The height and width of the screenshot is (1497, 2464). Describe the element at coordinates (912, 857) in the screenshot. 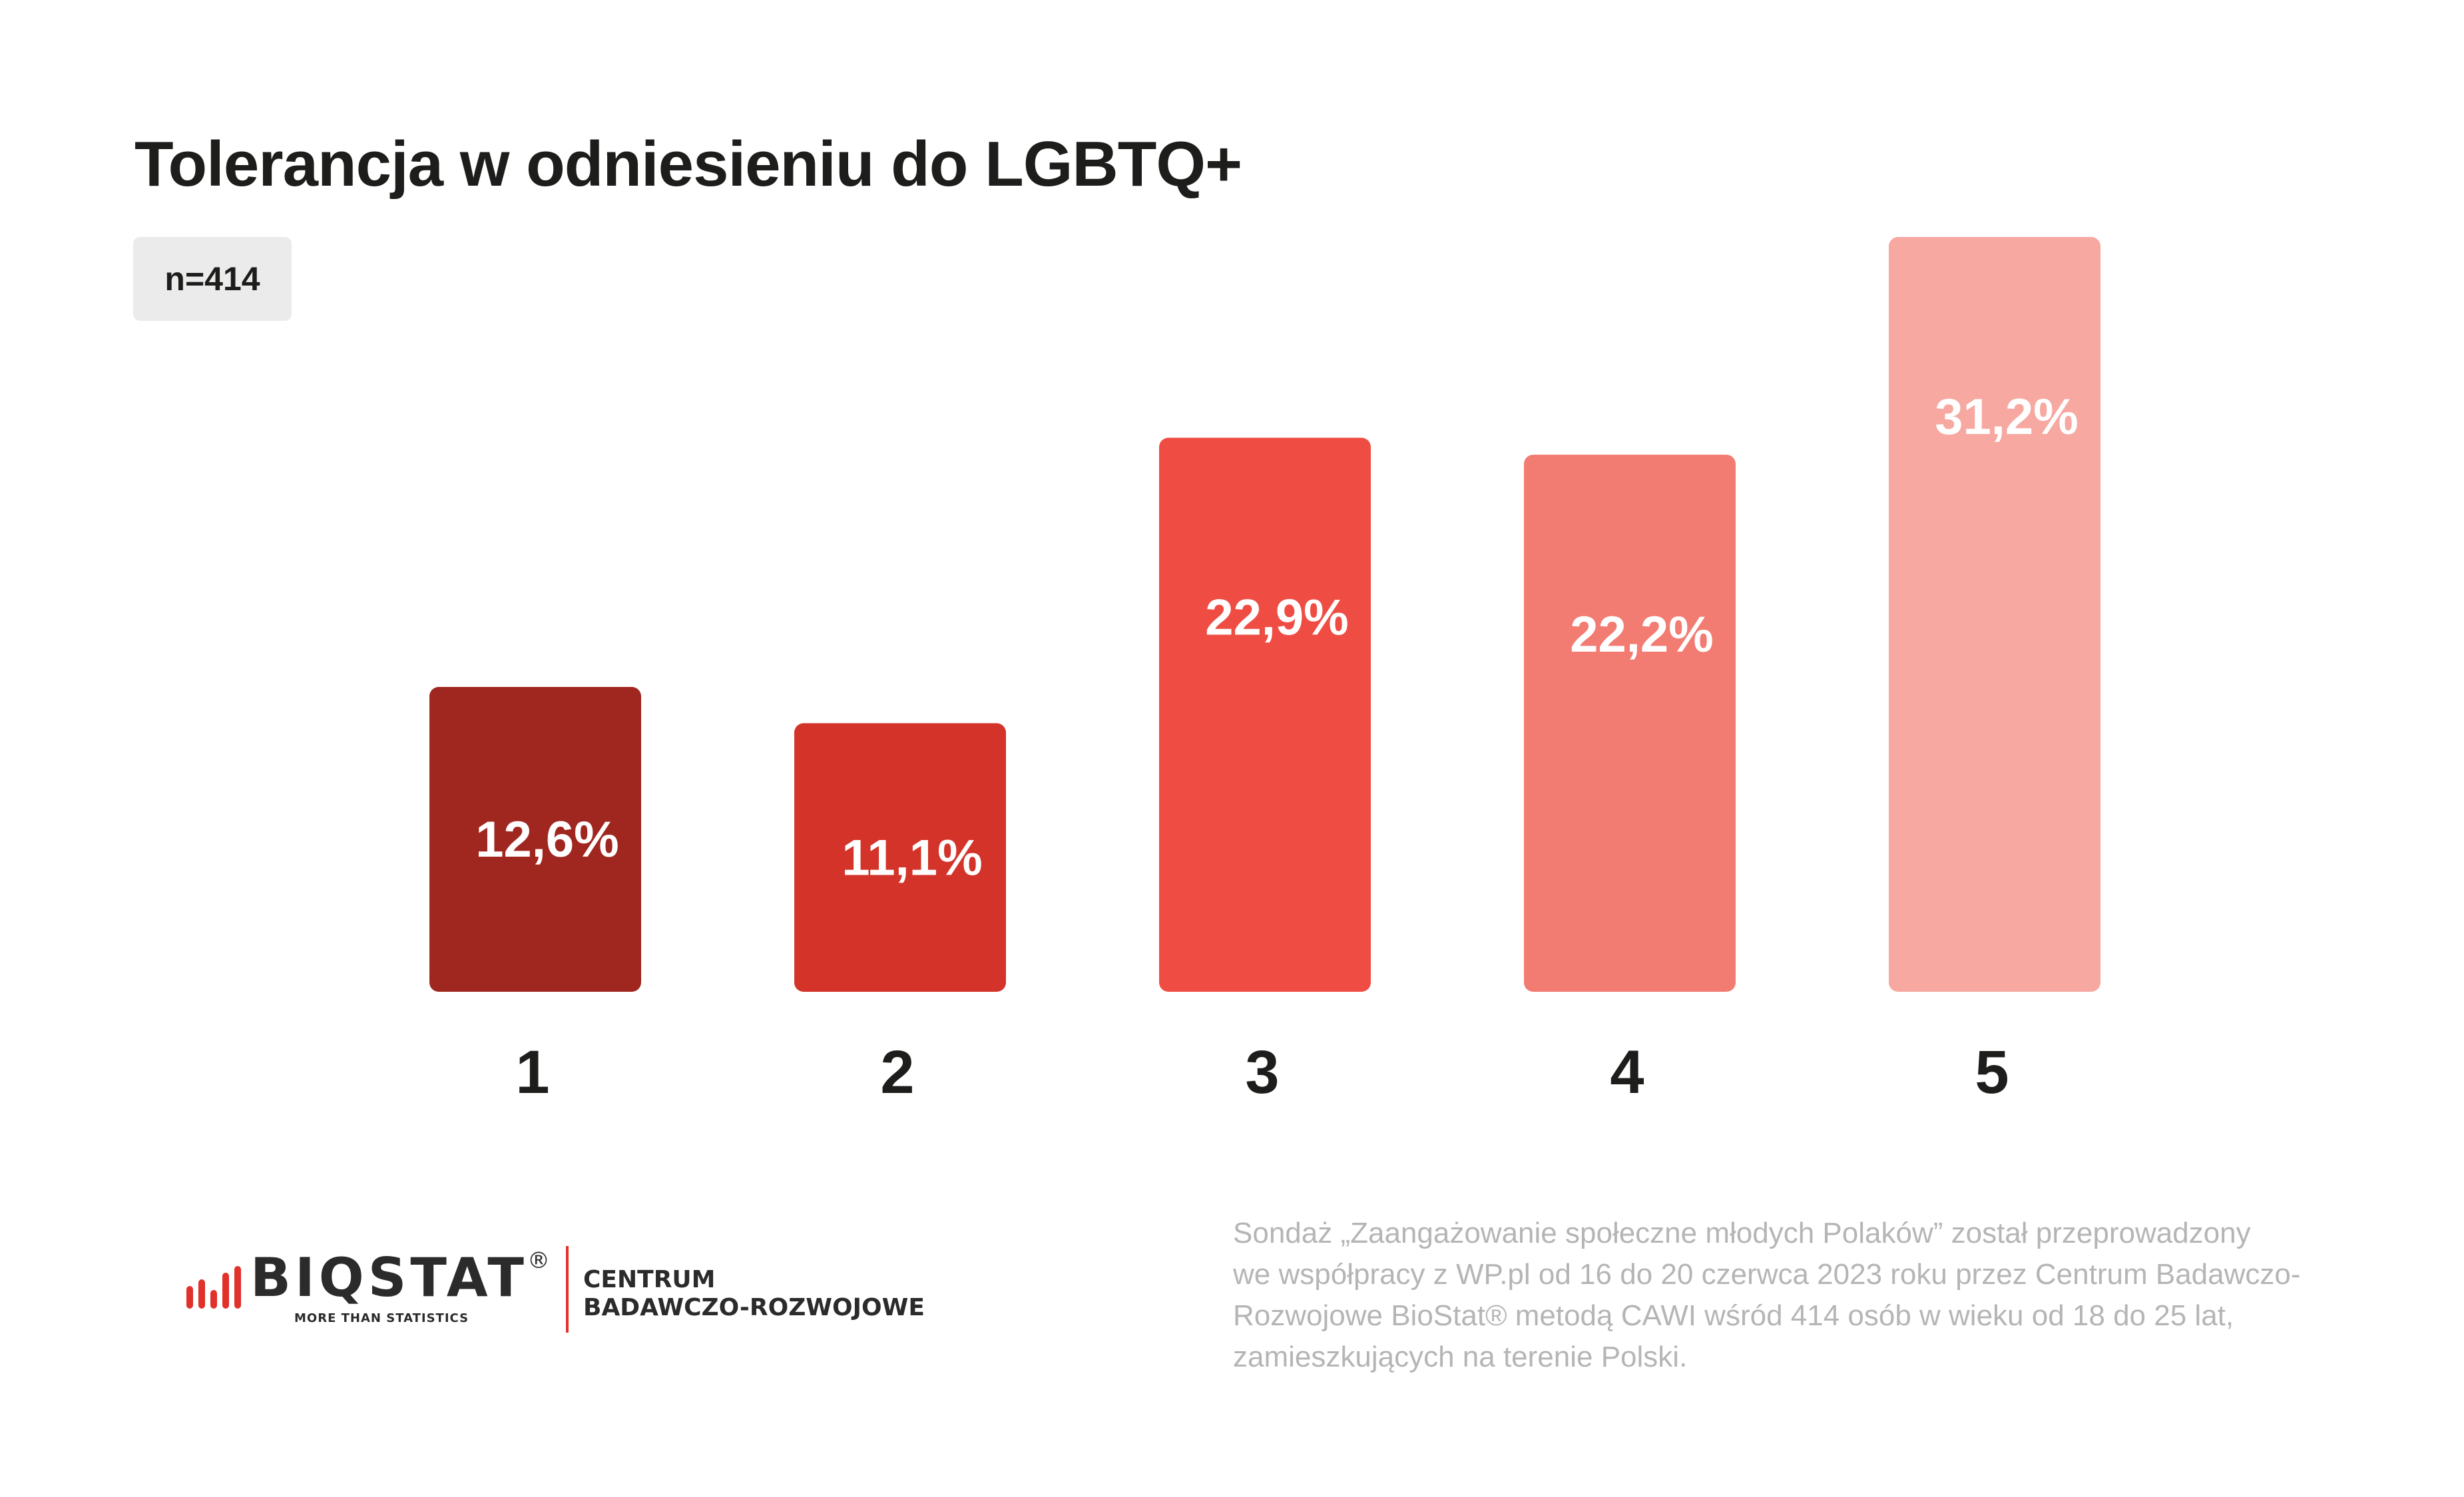

I see `bar-value-label: 11,1%` at that location.